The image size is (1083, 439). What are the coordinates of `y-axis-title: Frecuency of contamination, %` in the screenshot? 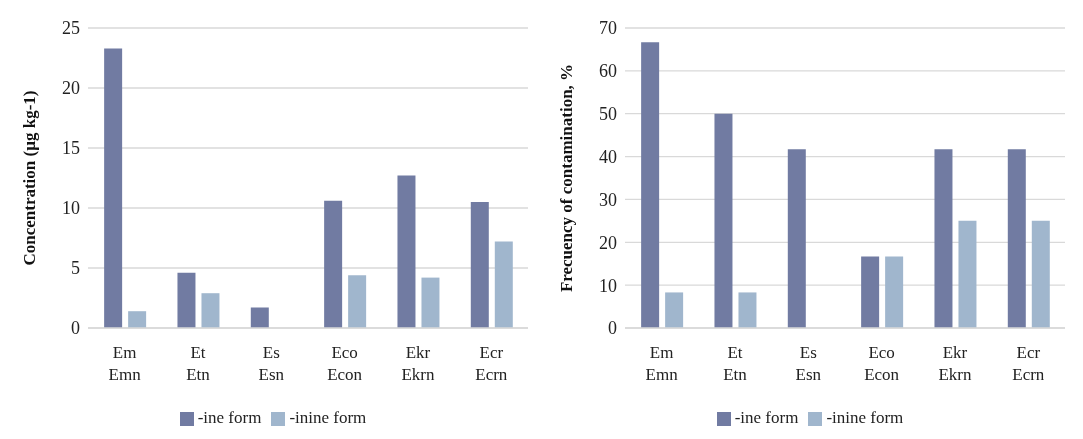 It's located at (567, 178).